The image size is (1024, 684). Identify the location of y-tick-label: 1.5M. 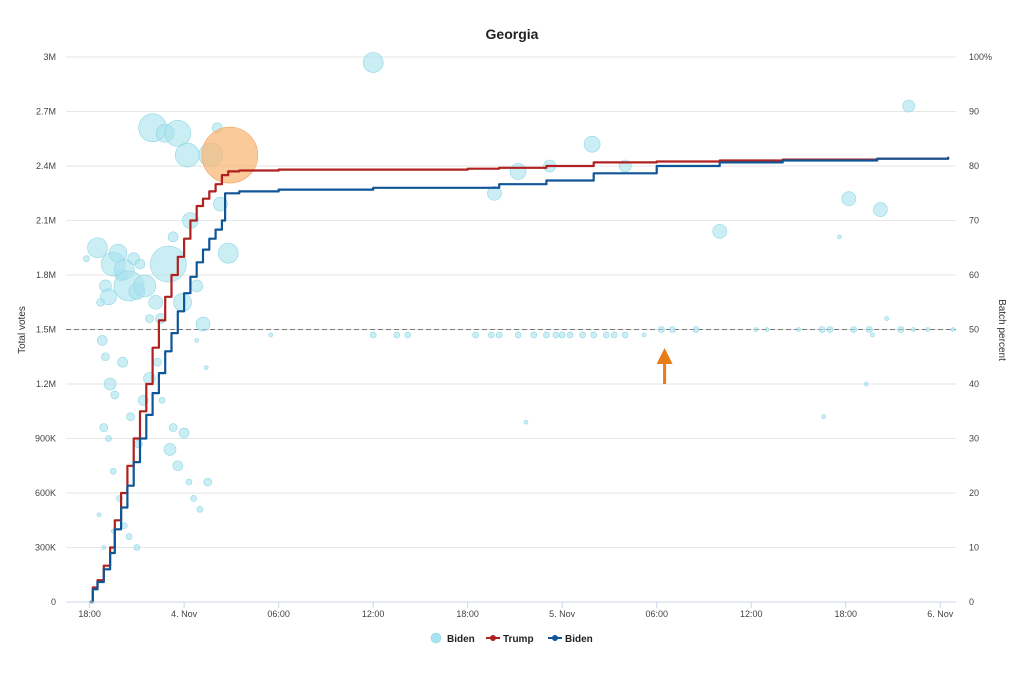
(46, 330).